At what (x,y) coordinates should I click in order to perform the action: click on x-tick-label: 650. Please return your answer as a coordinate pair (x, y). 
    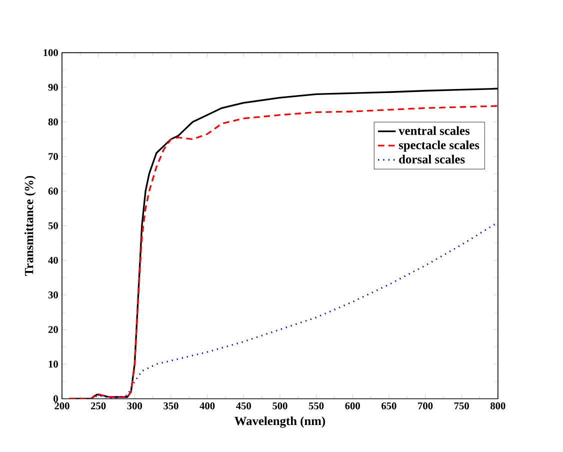
    Looking at the image, I should click on (389, 406).